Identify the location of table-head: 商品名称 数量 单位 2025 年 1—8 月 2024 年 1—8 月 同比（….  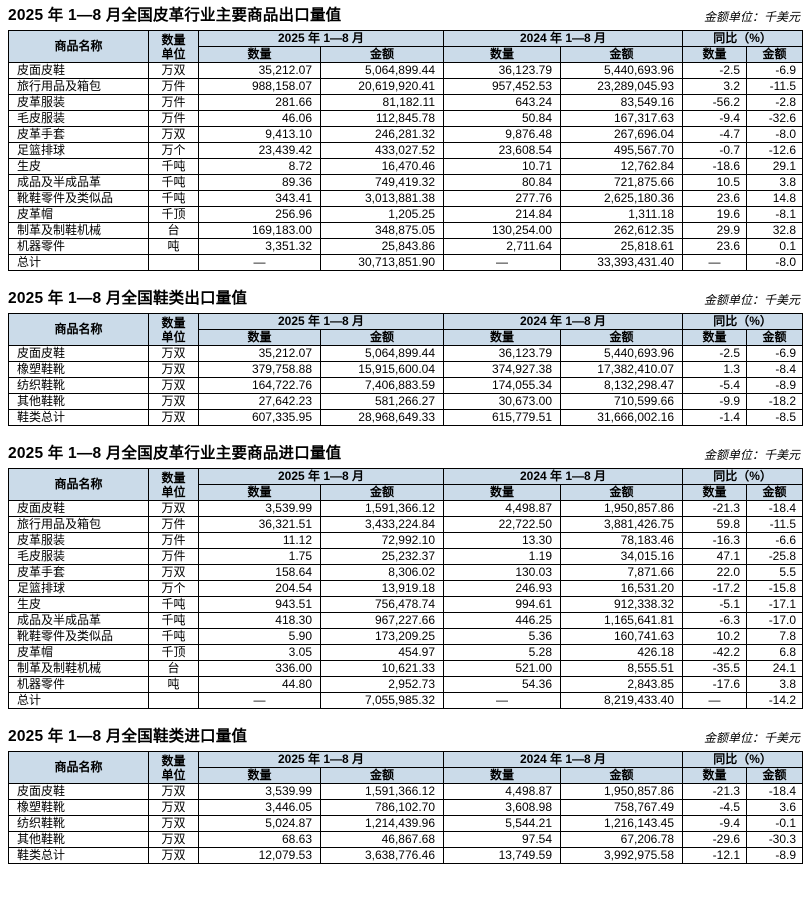
(406, 46).